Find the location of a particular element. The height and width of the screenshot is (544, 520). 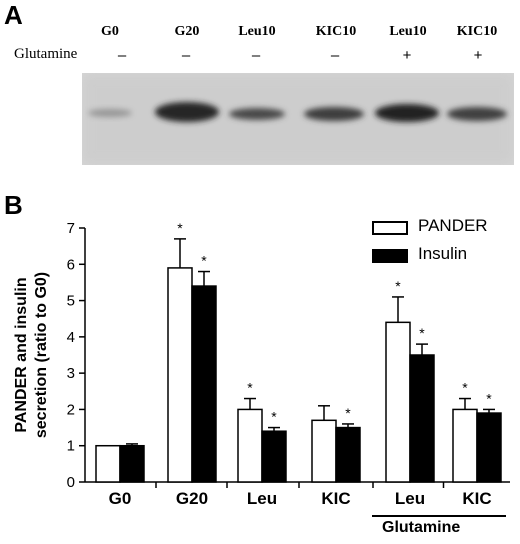

y-tick-label: 1 is located at coordinates (71, 446).